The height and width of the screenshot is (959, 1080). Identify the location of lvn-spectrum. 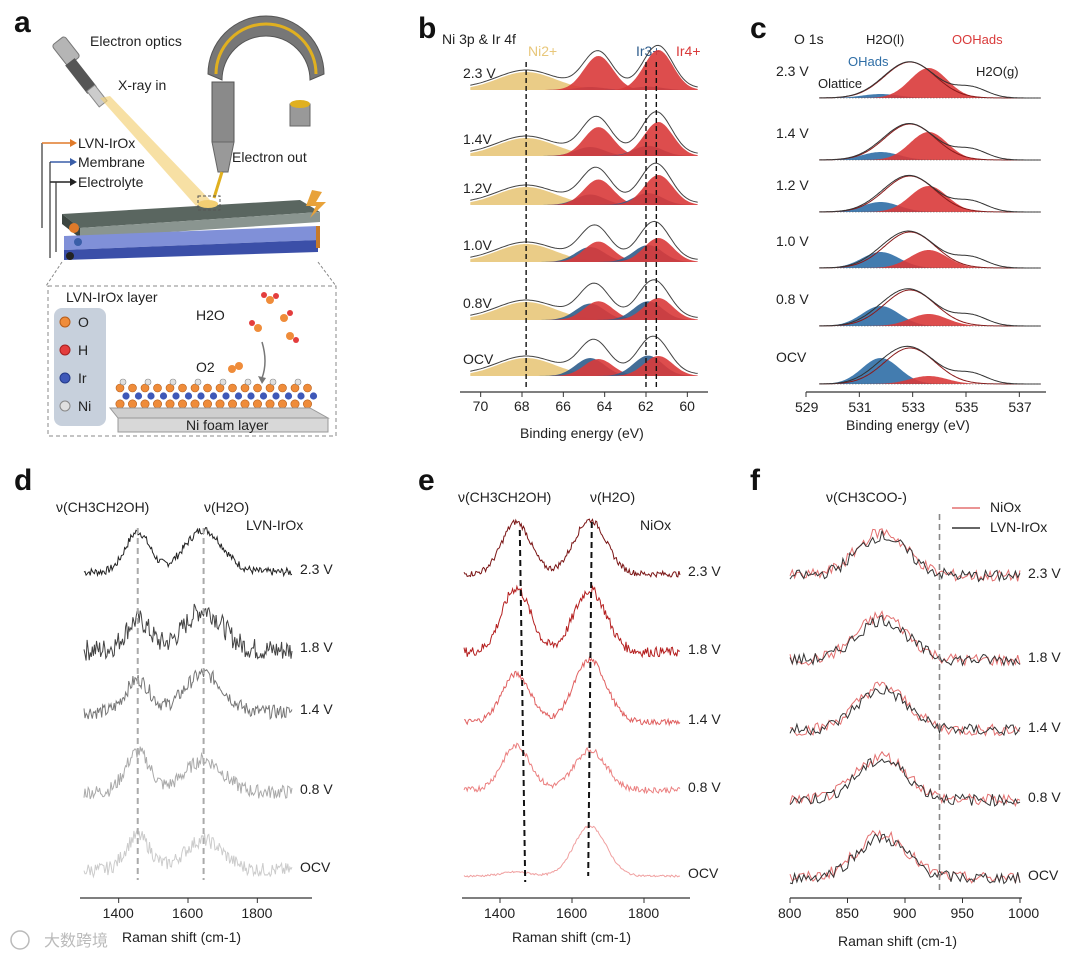
(905, 556).